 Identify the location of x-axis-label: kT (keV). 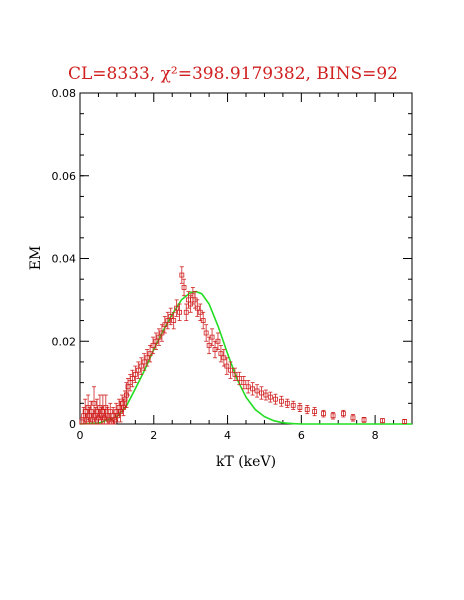
(246, 462).